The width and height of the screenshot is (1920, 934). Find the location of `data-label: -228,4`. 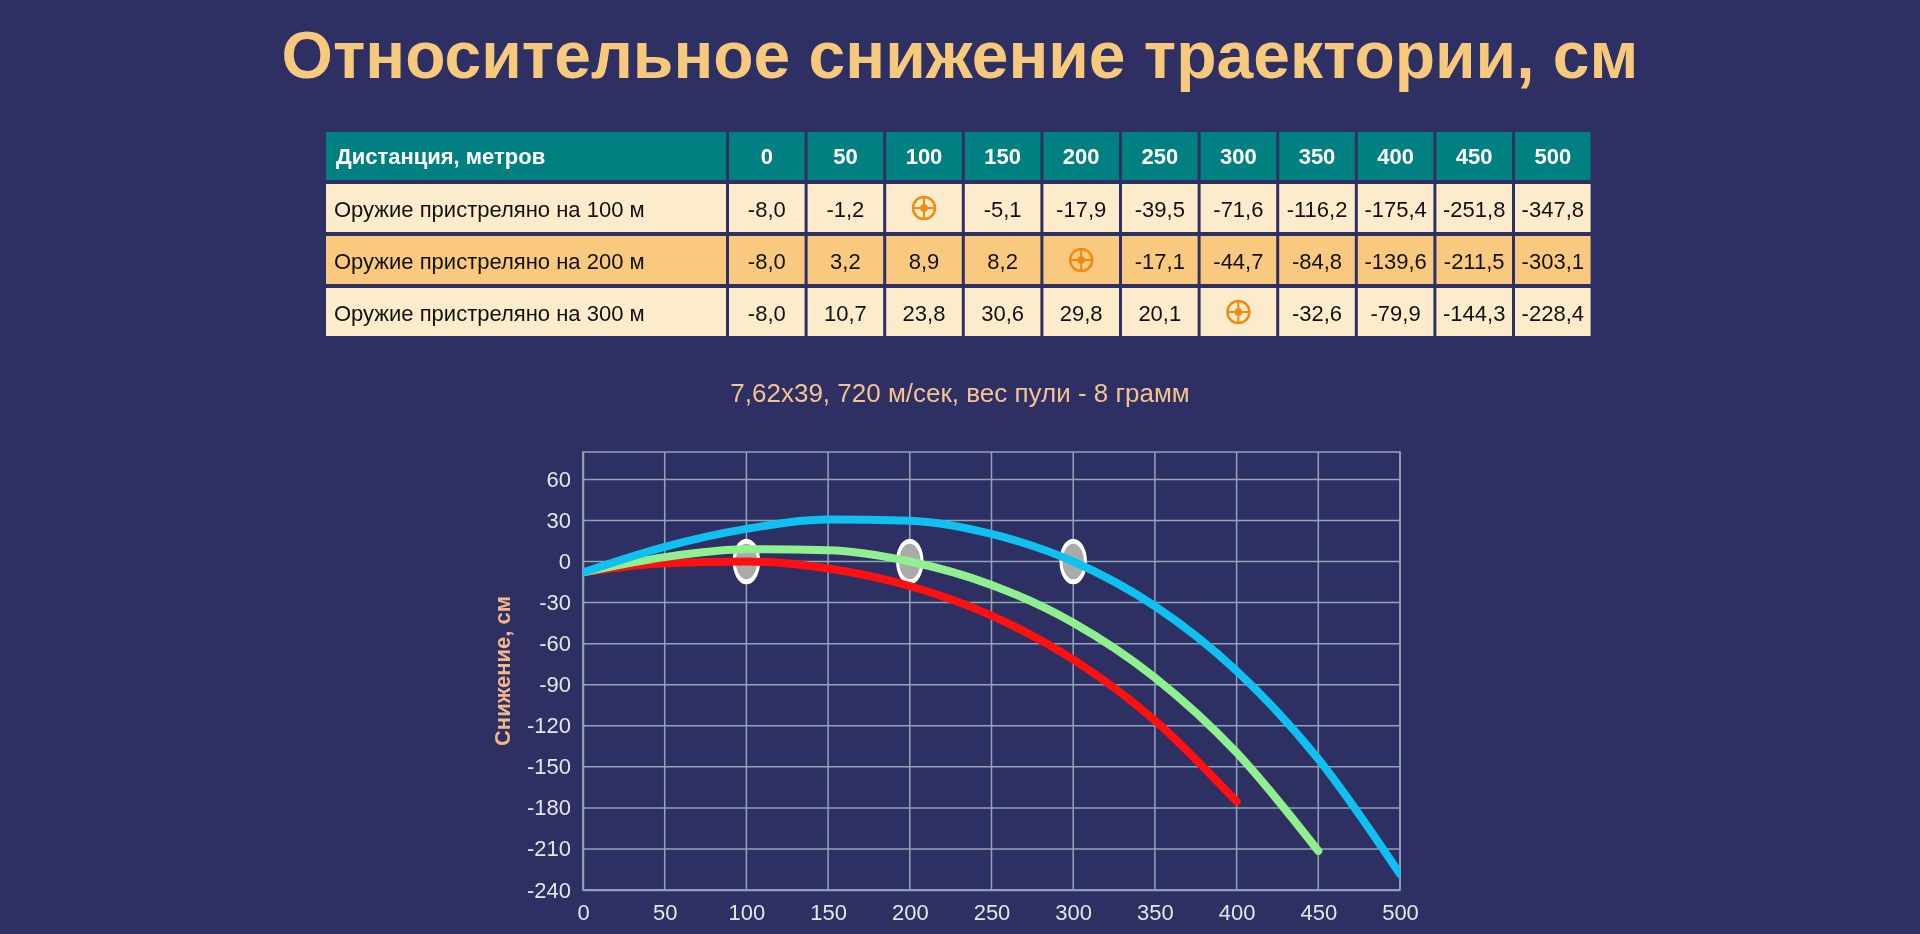

data-label: -228,4 is located at coordinates (1552, 313).